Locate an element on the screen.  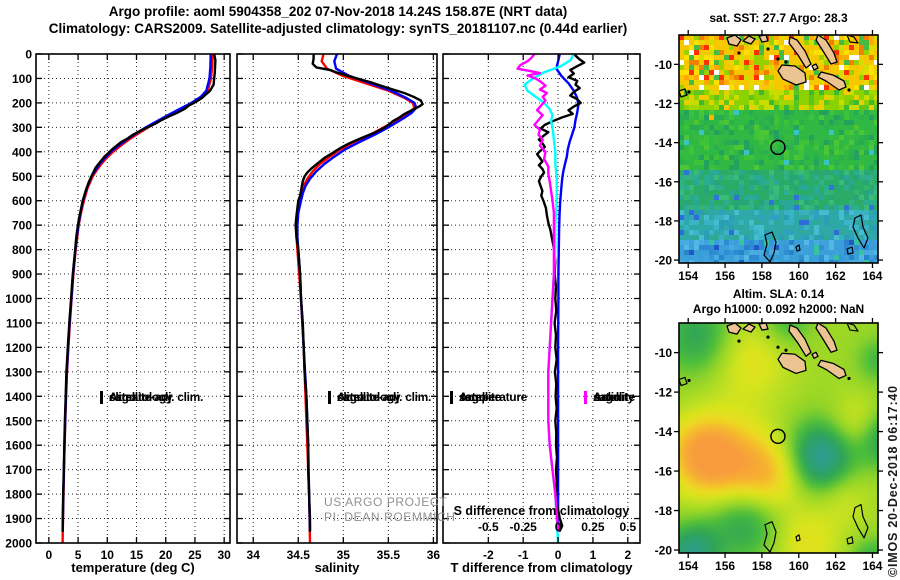
tick-label: 1 is located at coordinates (593, 555).